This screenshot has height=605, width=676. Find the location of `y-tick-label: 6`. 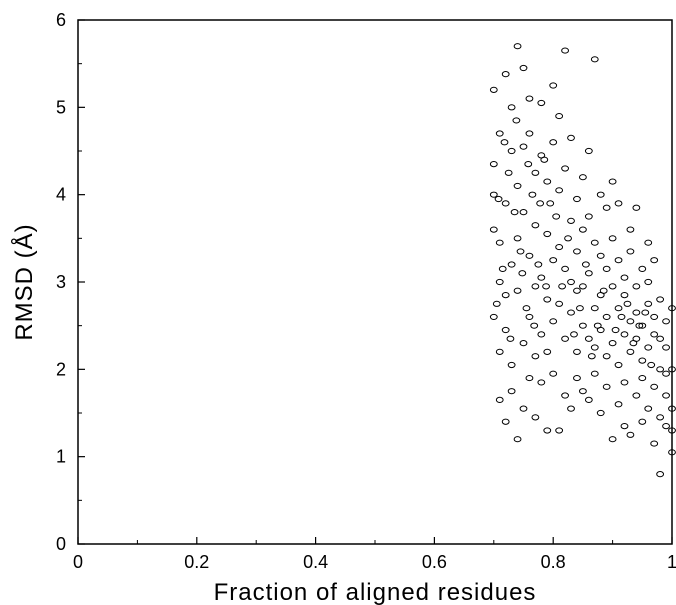

y-tick-label: 6 is located at coordinates (61, 20).